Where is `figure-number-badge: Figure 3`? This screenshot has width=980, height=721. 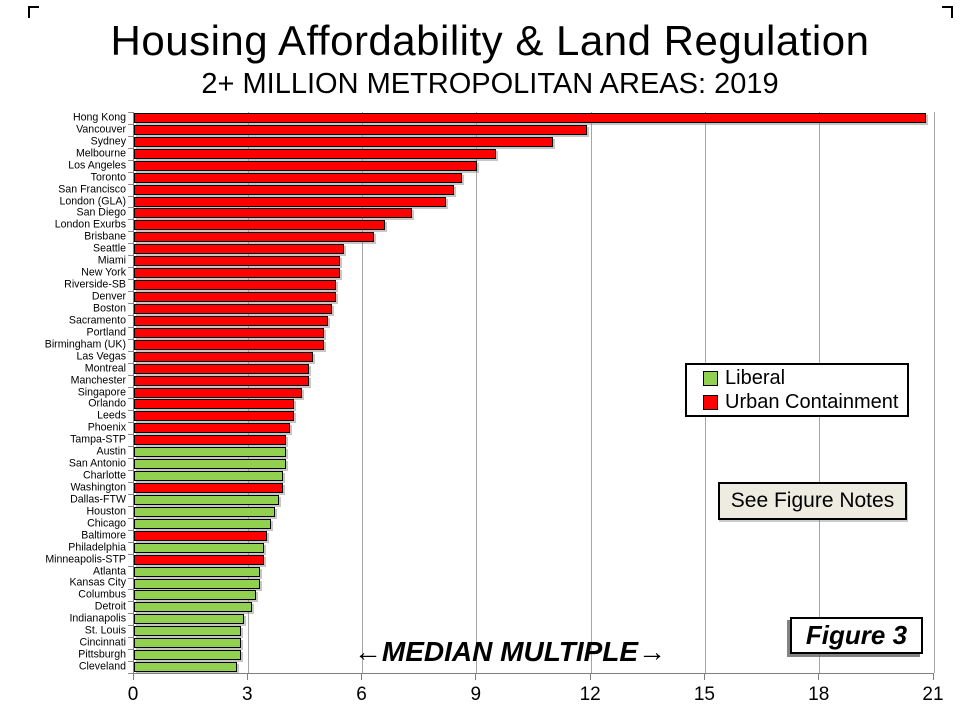 figure-number-badge: Figure 3 is located at coordinates (856, 635).